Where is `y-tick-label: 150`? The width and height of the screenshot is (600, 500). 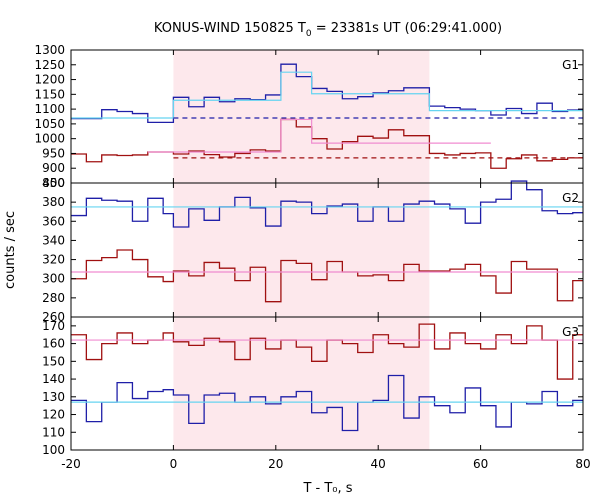
y-tick-label: 150 is located at coordinates (53, 361).